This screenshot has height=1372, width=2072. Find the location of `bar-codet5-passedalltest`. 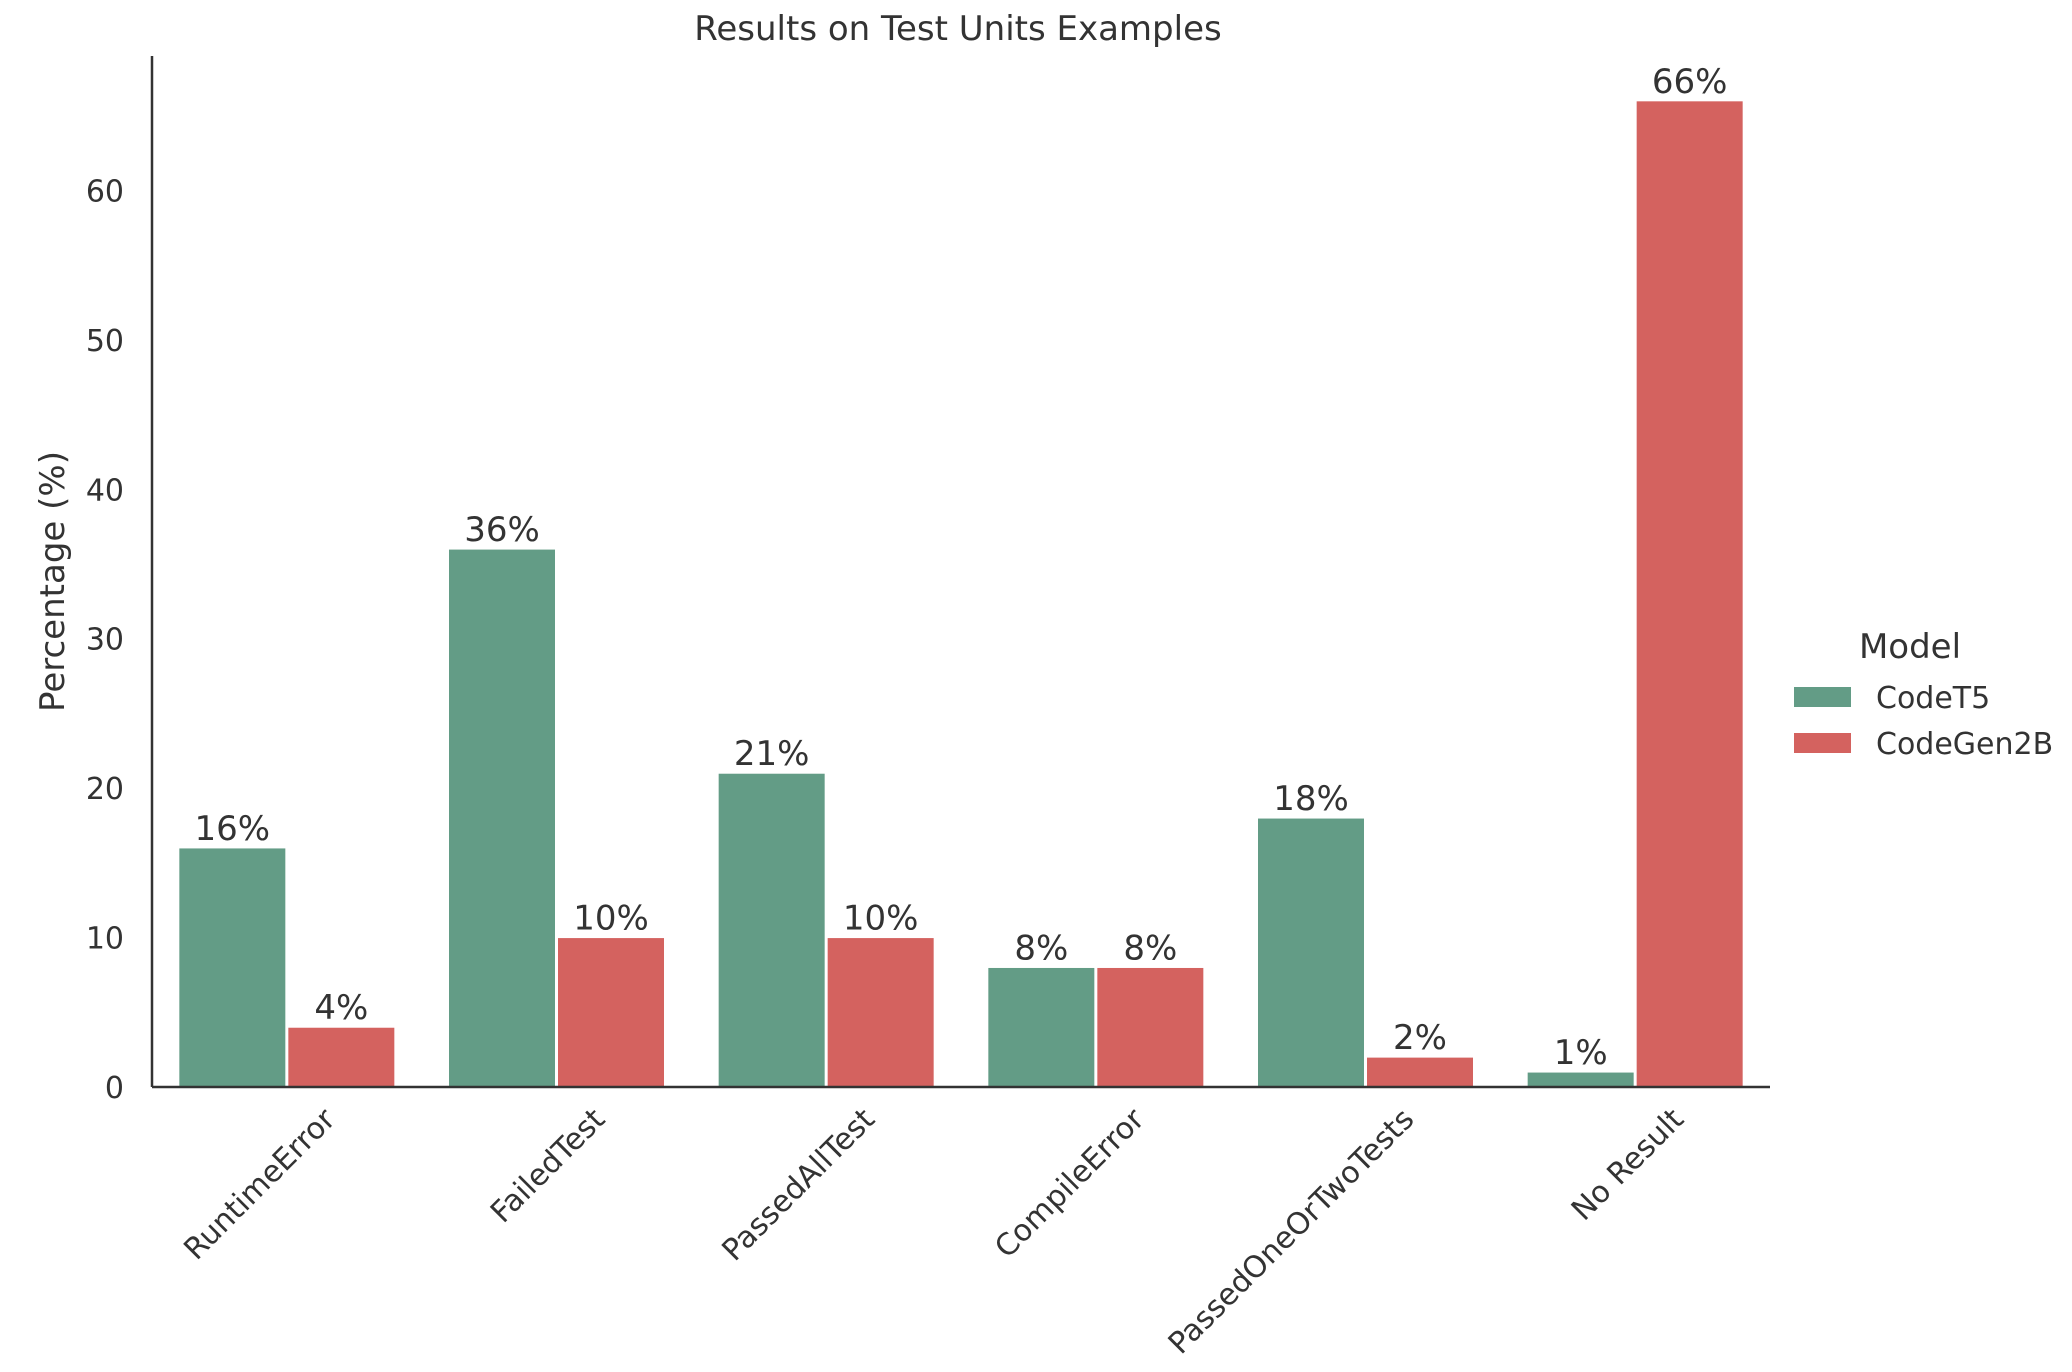

bar-codet5-passedalltest is located at coordinates (771, 930).